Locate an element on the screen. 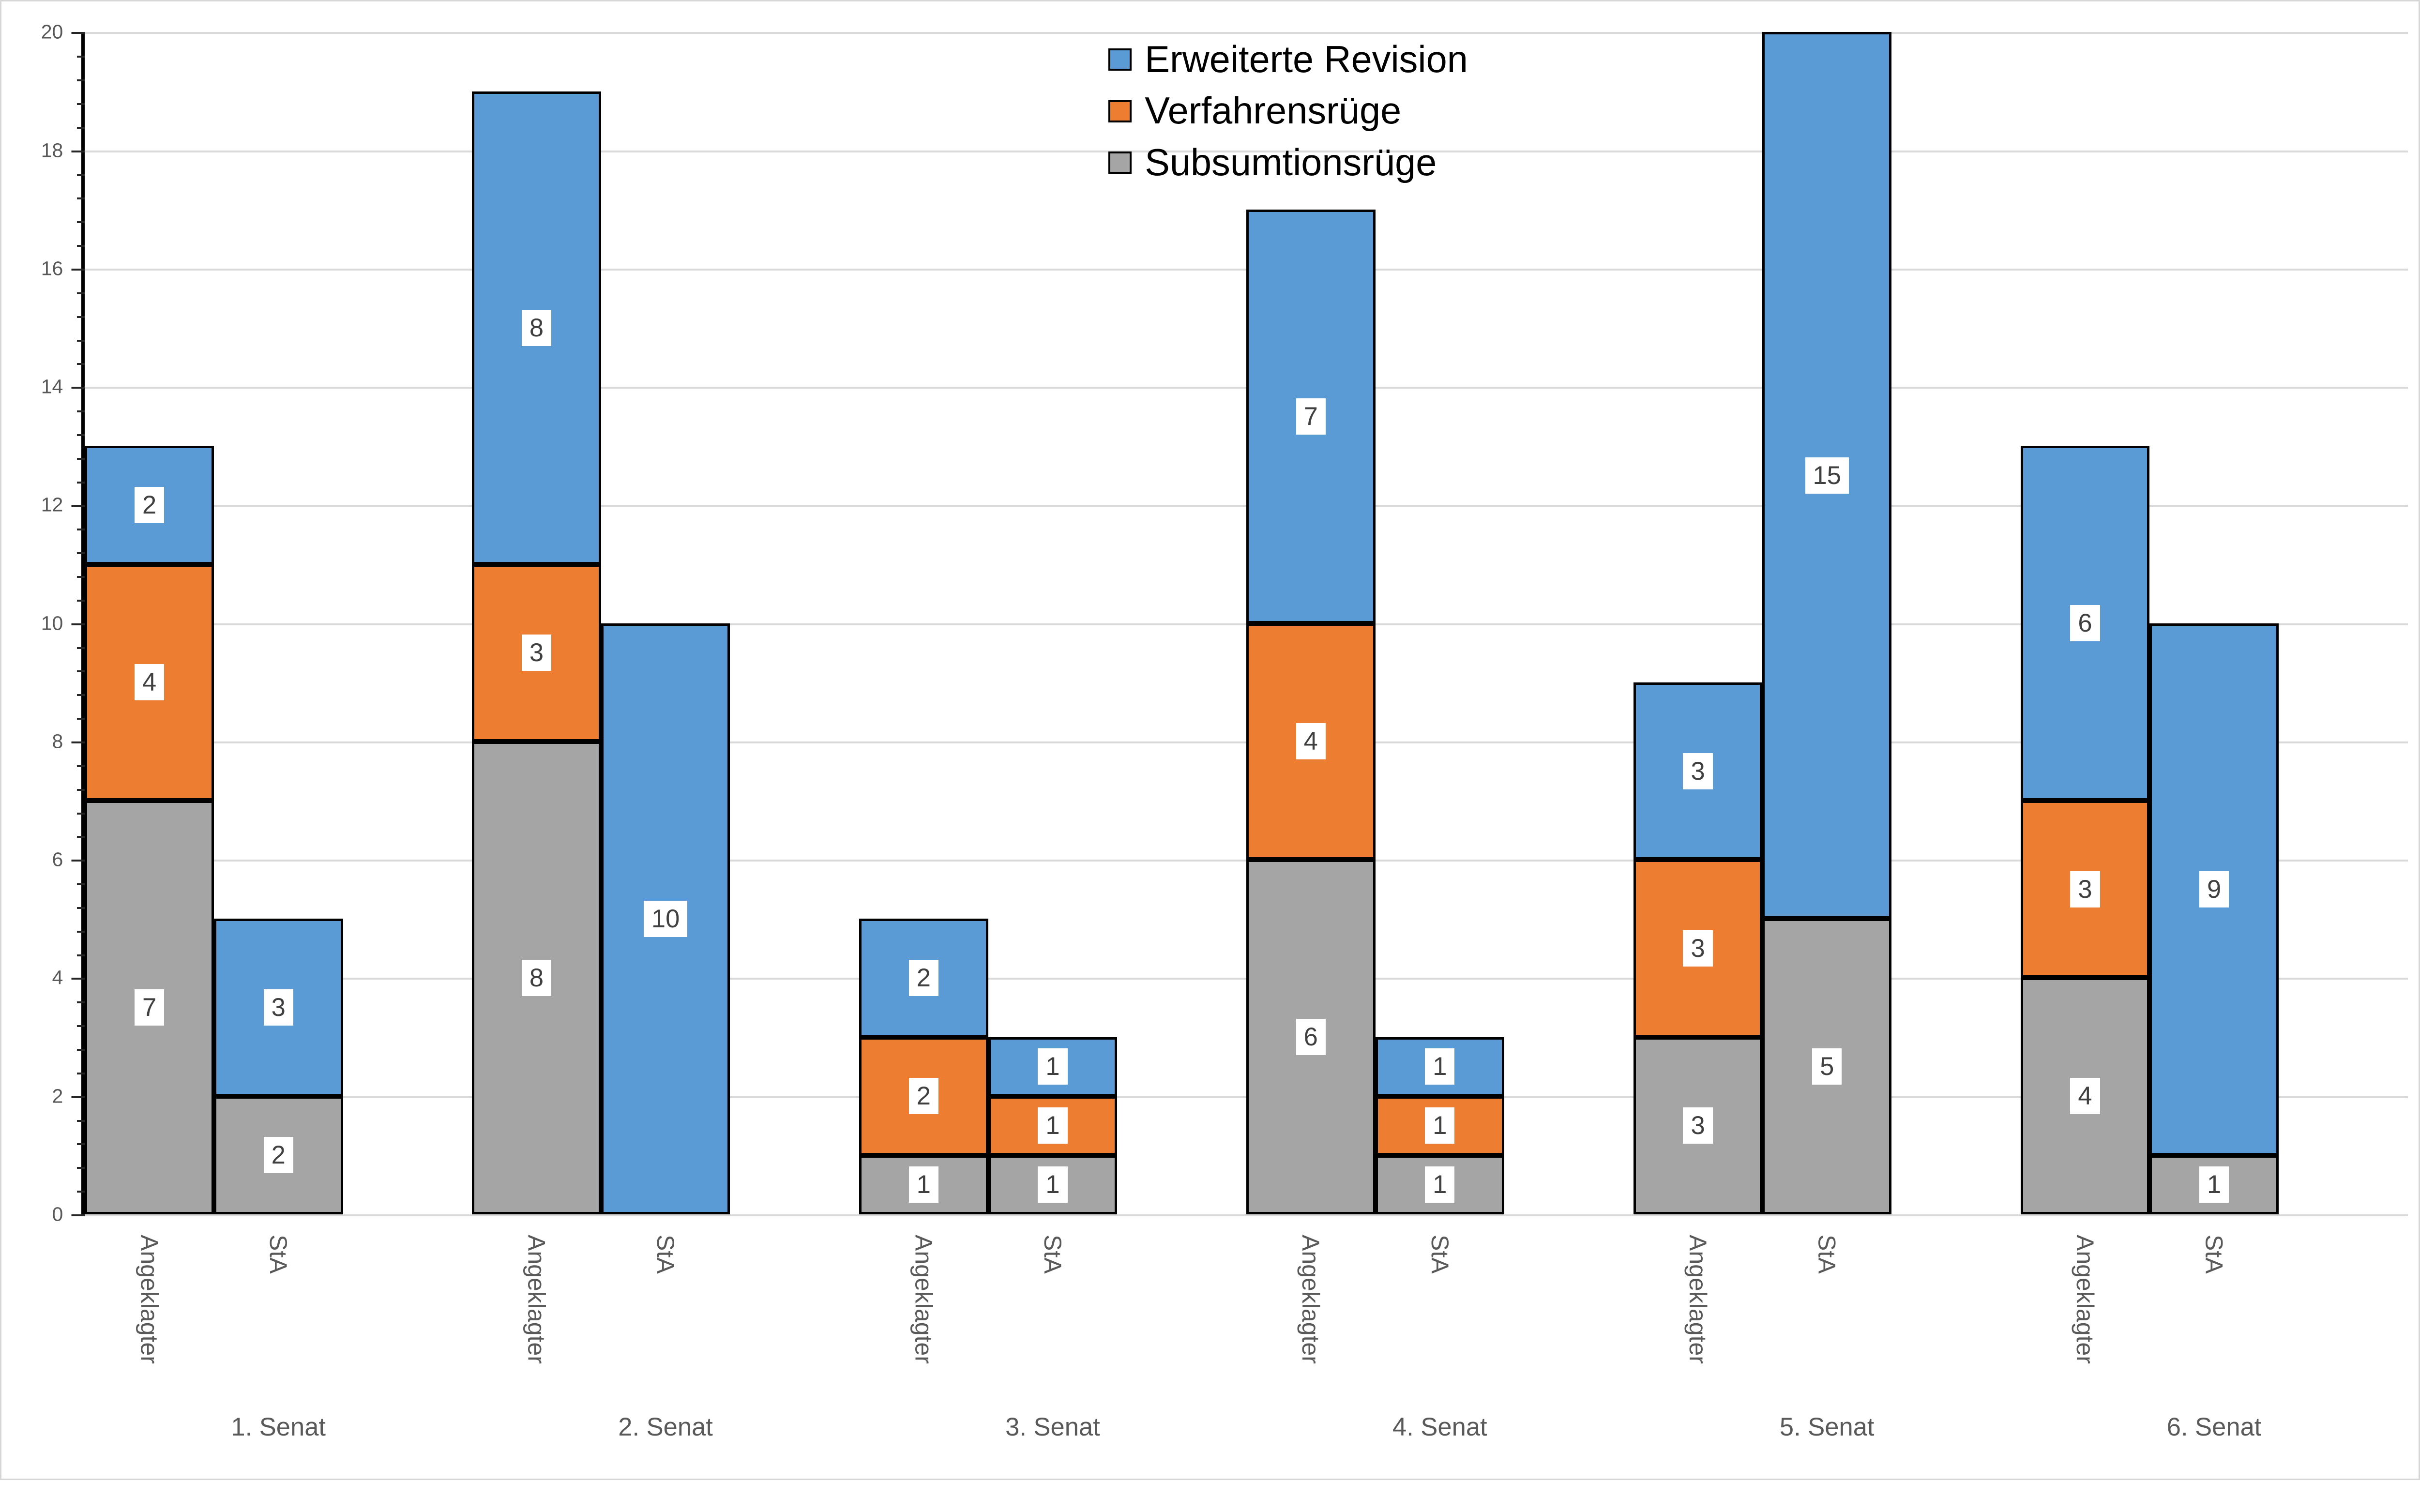 Image resolution: width=2420 pixels, height=1512 pixels. bar-pair: 8 3 8 10 is located at coordinates (601, 623).